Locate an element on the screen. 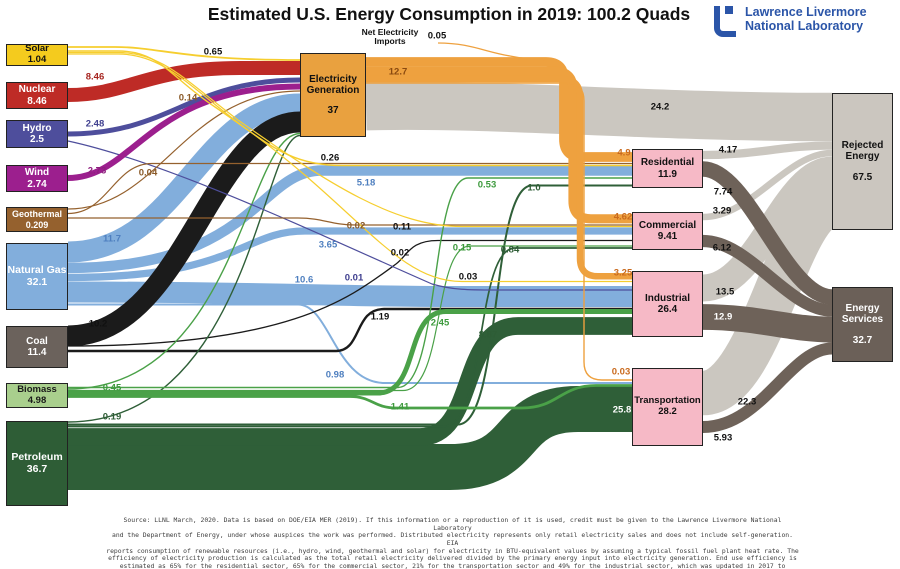 The image size is (900, 569). flow-label-net-electricity-imports: 0.05 is located at coordinates (437, 36).